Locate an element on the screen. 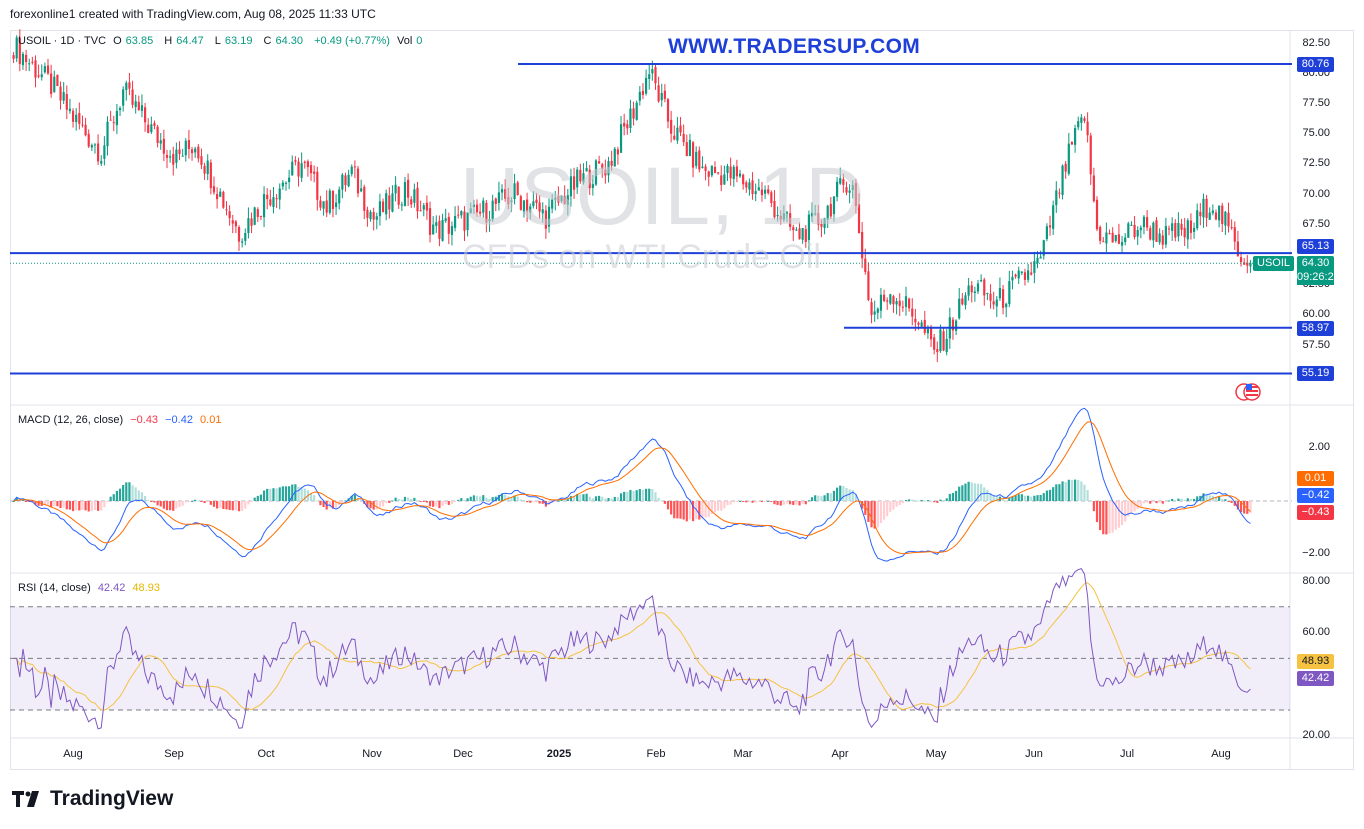 The image size is (1364, 829). legend-close: 64.30 is located at coordinates (289, 41).